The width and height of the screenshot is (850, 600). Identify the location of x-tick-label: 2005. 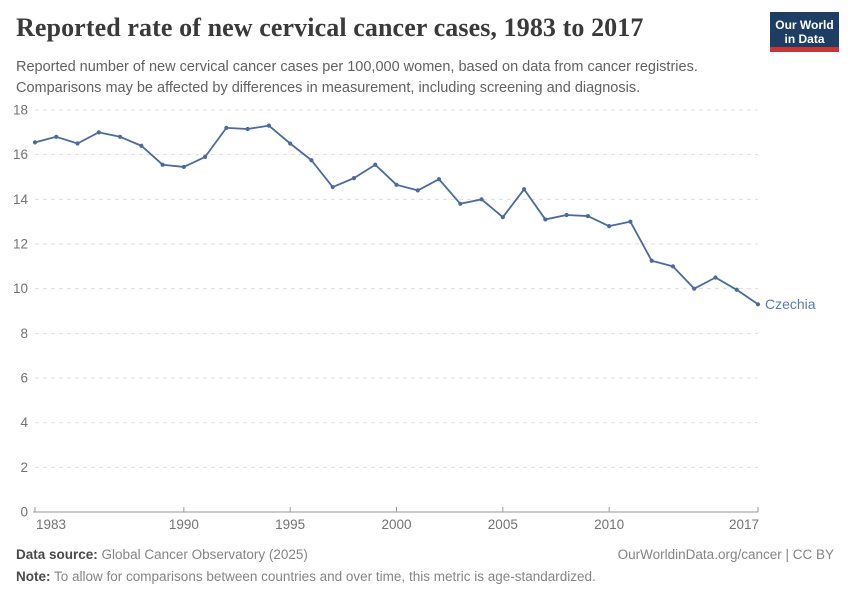
(503, 524).